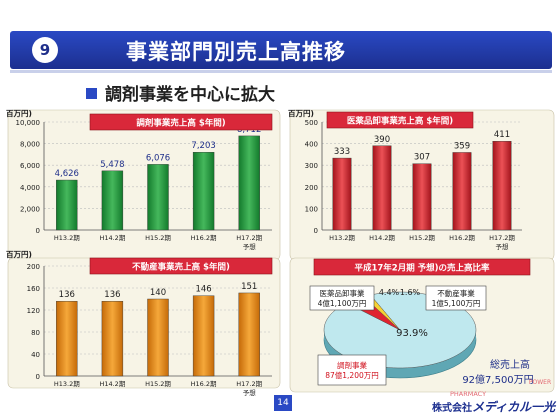 The image size is (560, 420). I want to click on data-label: 411, so click(502, 135).